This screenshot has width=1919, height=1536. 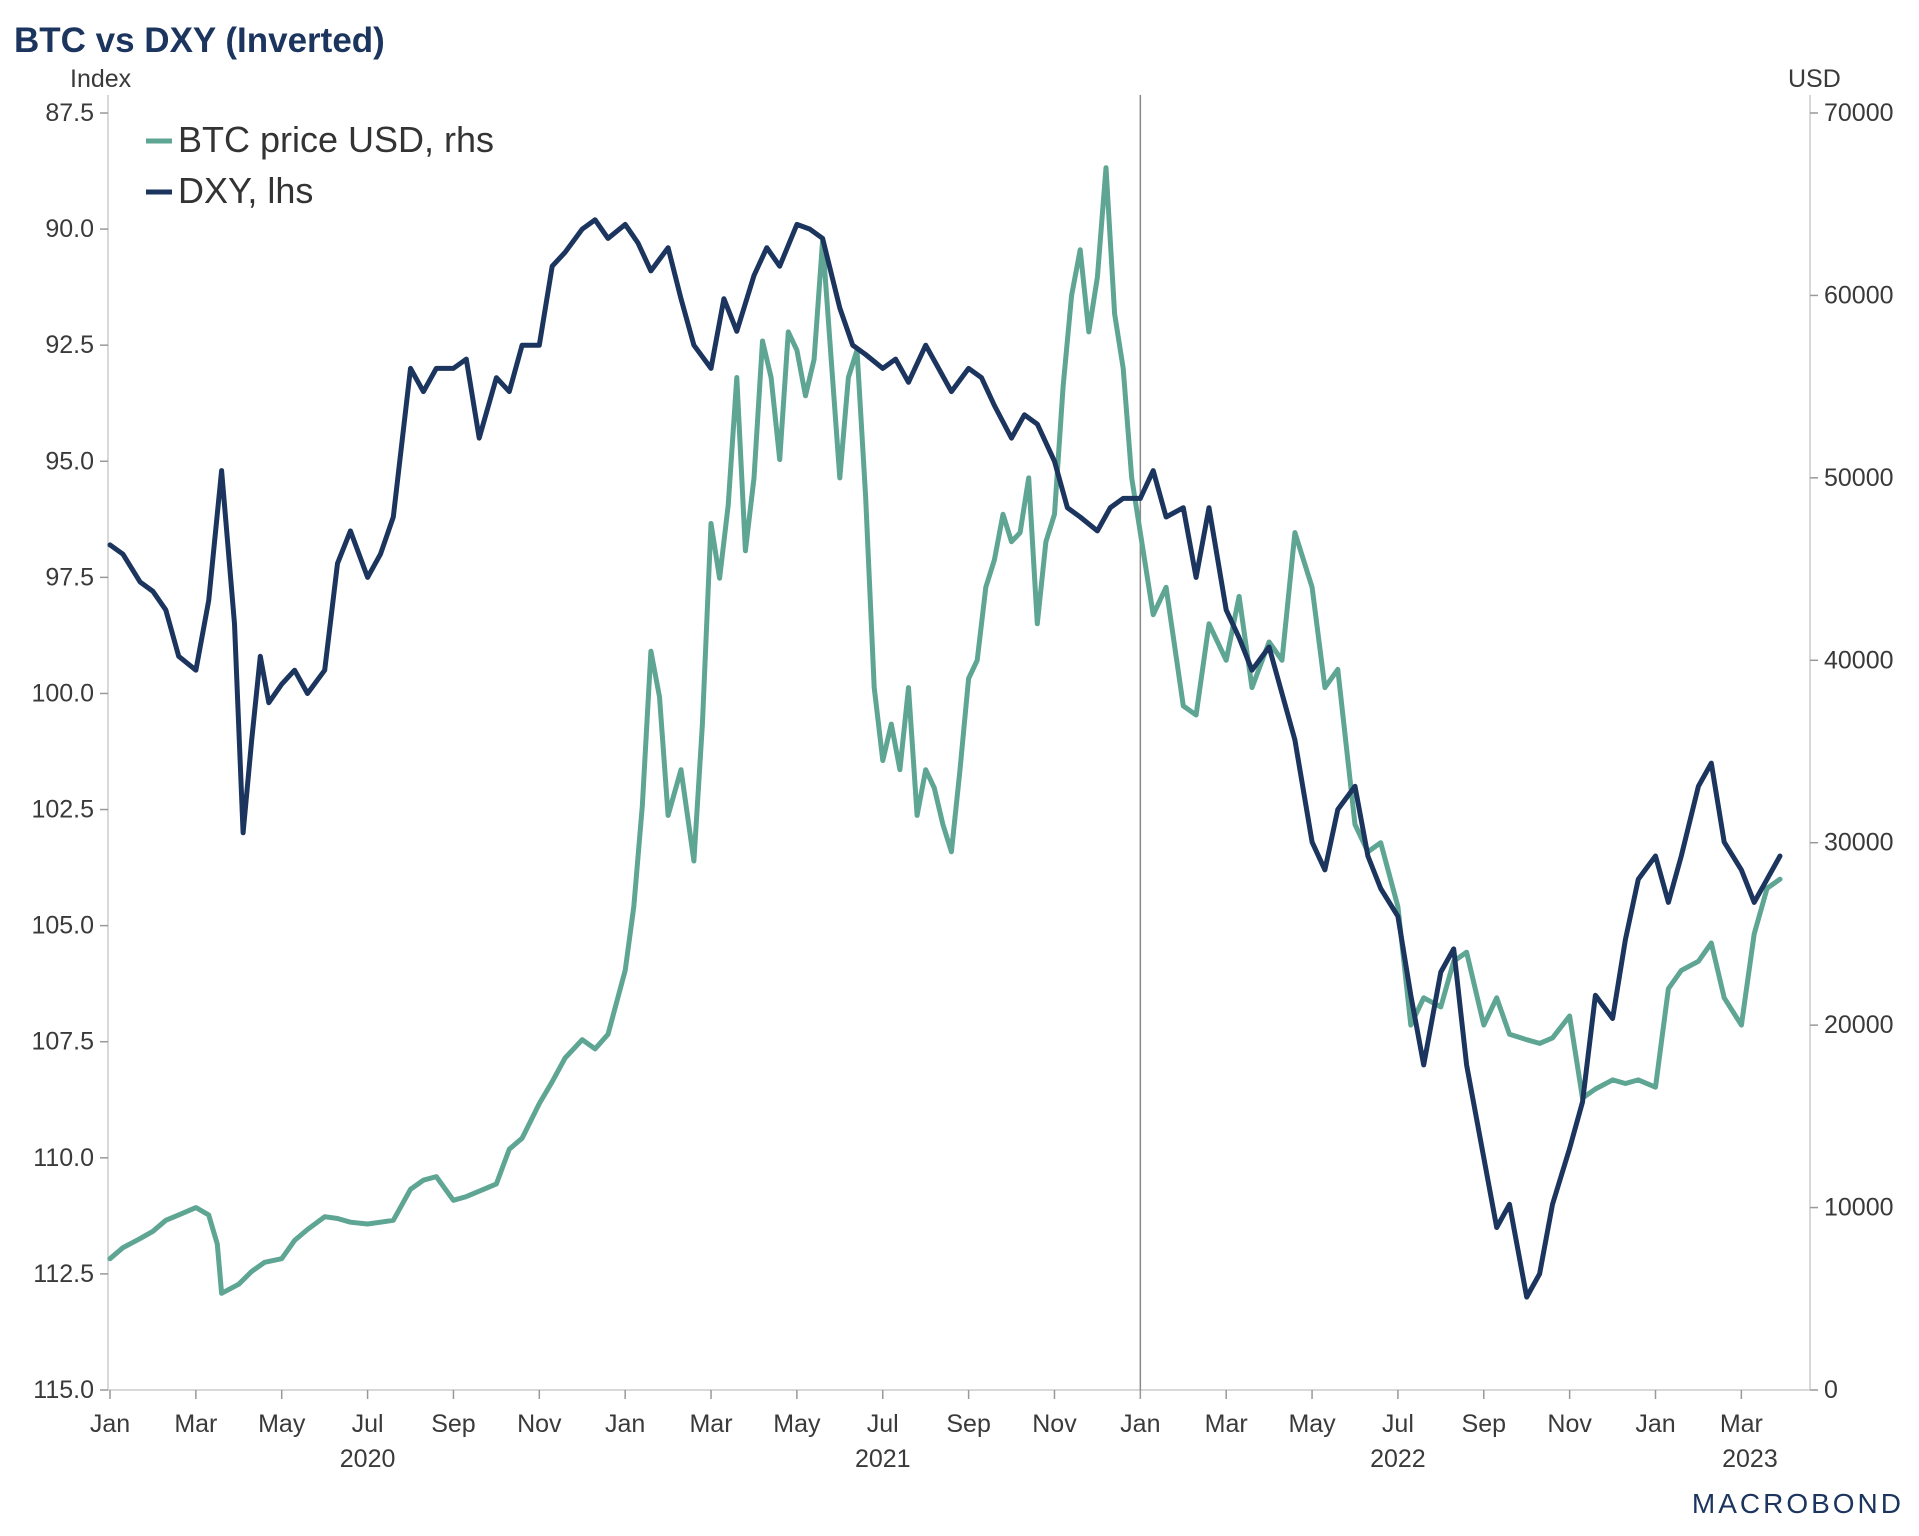 I want to click on left-tick-label: 105.0, so click(x=62, y=926).